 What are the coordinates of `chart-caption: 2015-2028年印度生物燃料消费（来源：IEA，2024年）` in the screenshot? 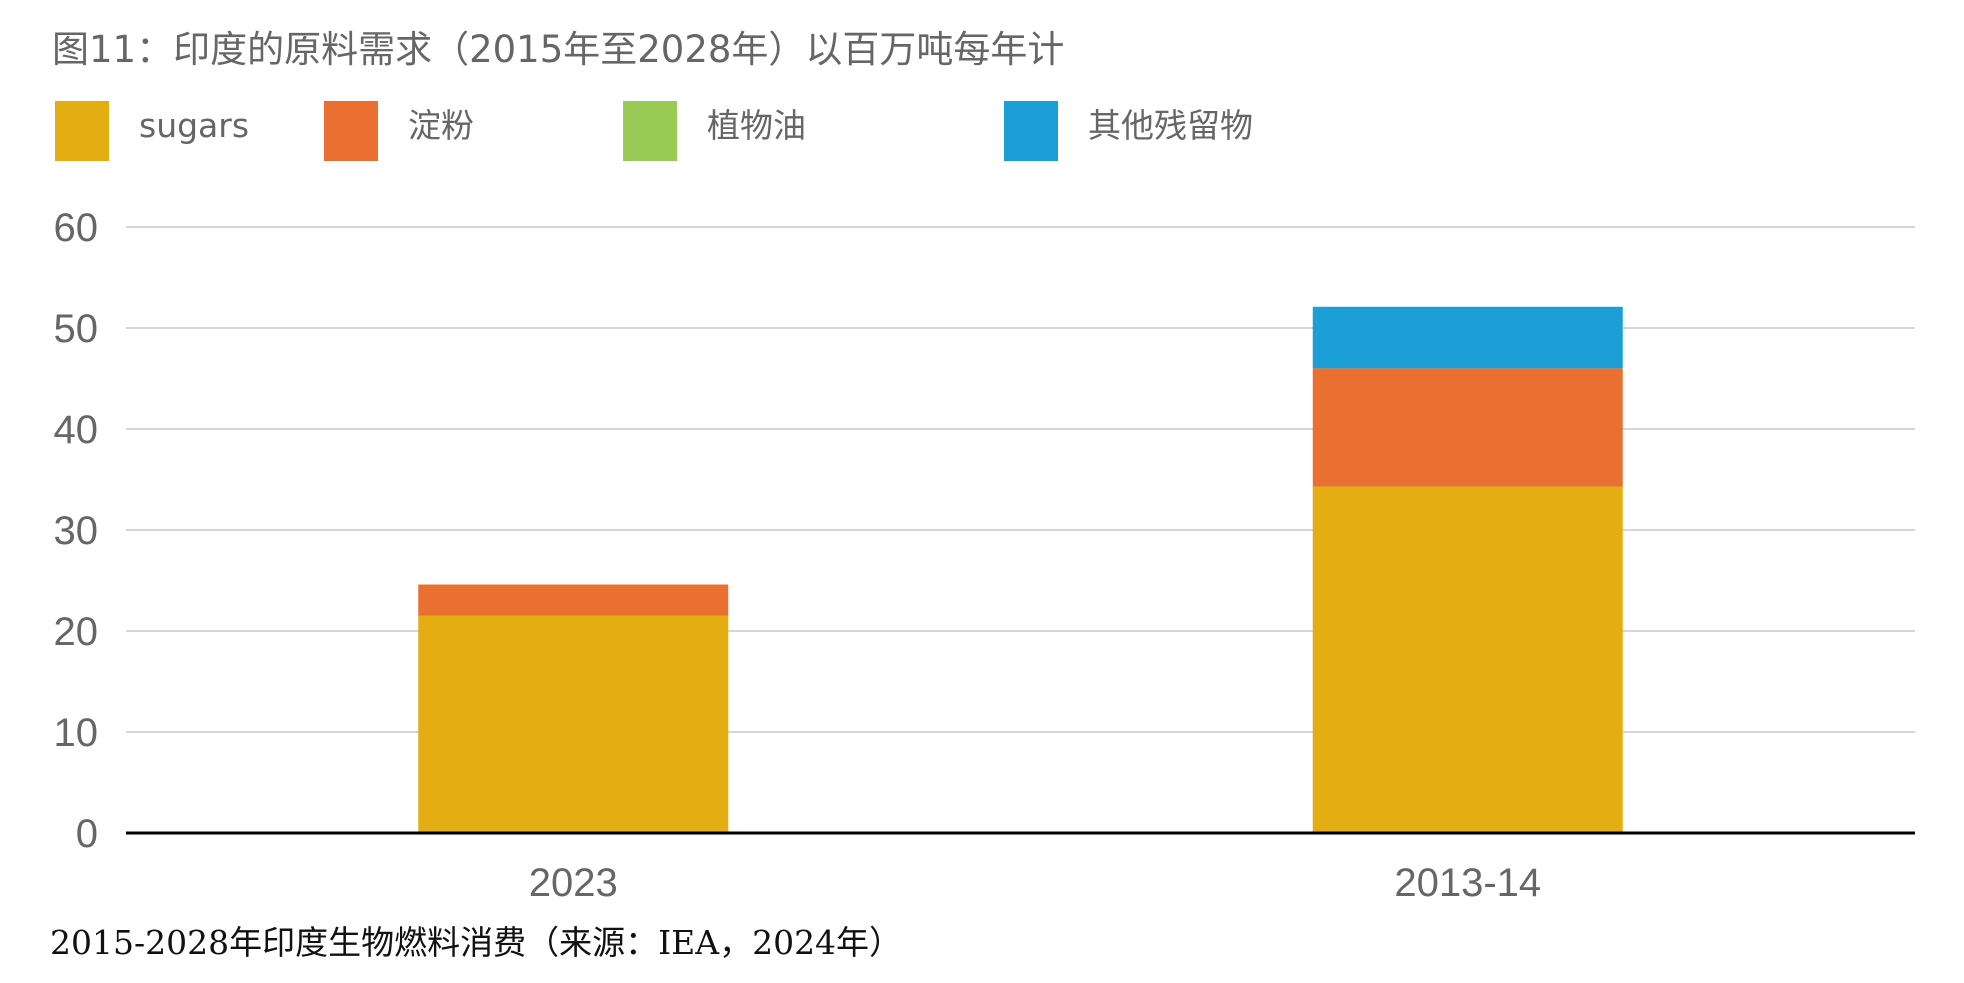 It's located at (476, 942).